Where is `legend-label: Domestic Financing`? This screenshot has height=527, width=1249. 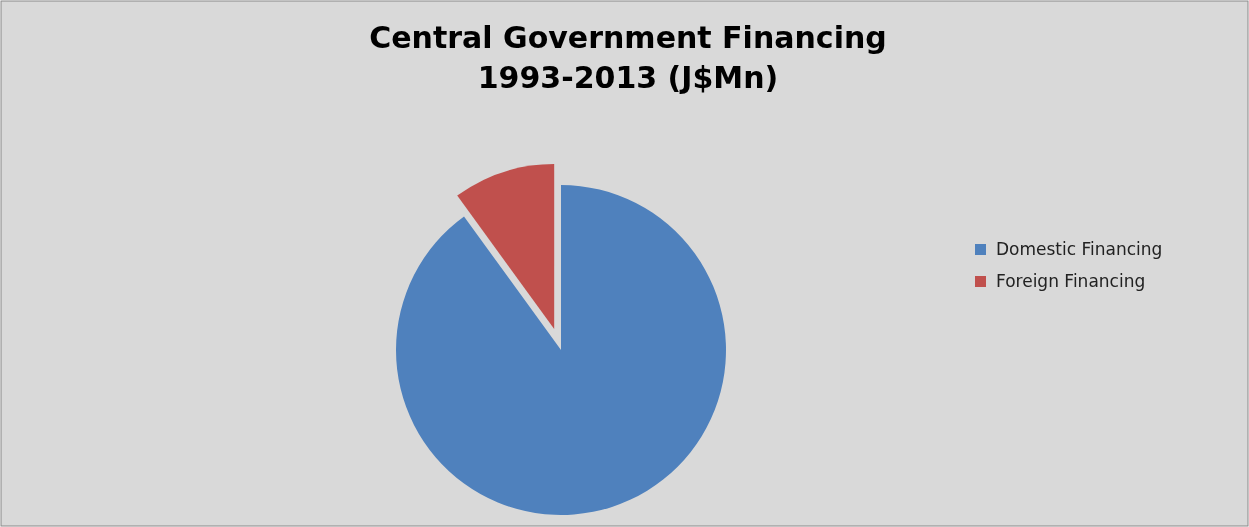
legend-label: Domestic Financing is located at coordinates (1079, 249).